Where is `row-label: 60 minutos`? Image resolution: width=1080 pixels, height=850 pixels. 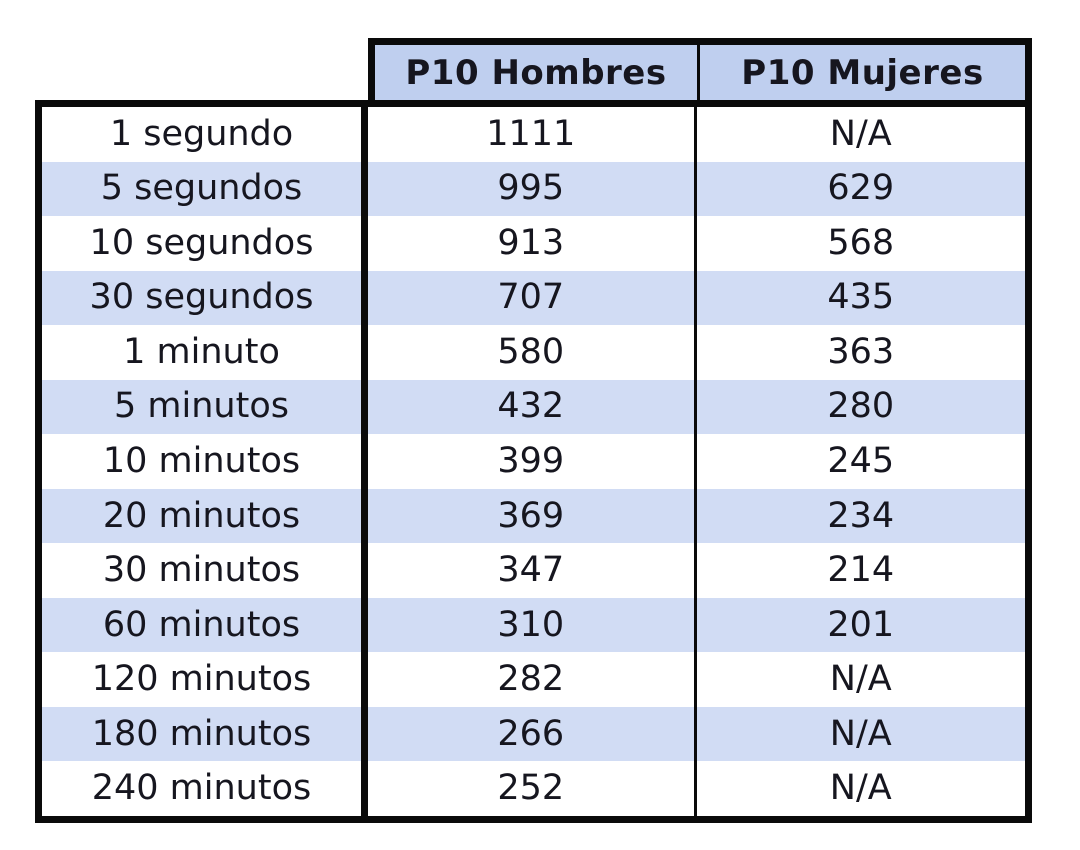 row-label: 60 minutos is located at coordinates (201, 625).